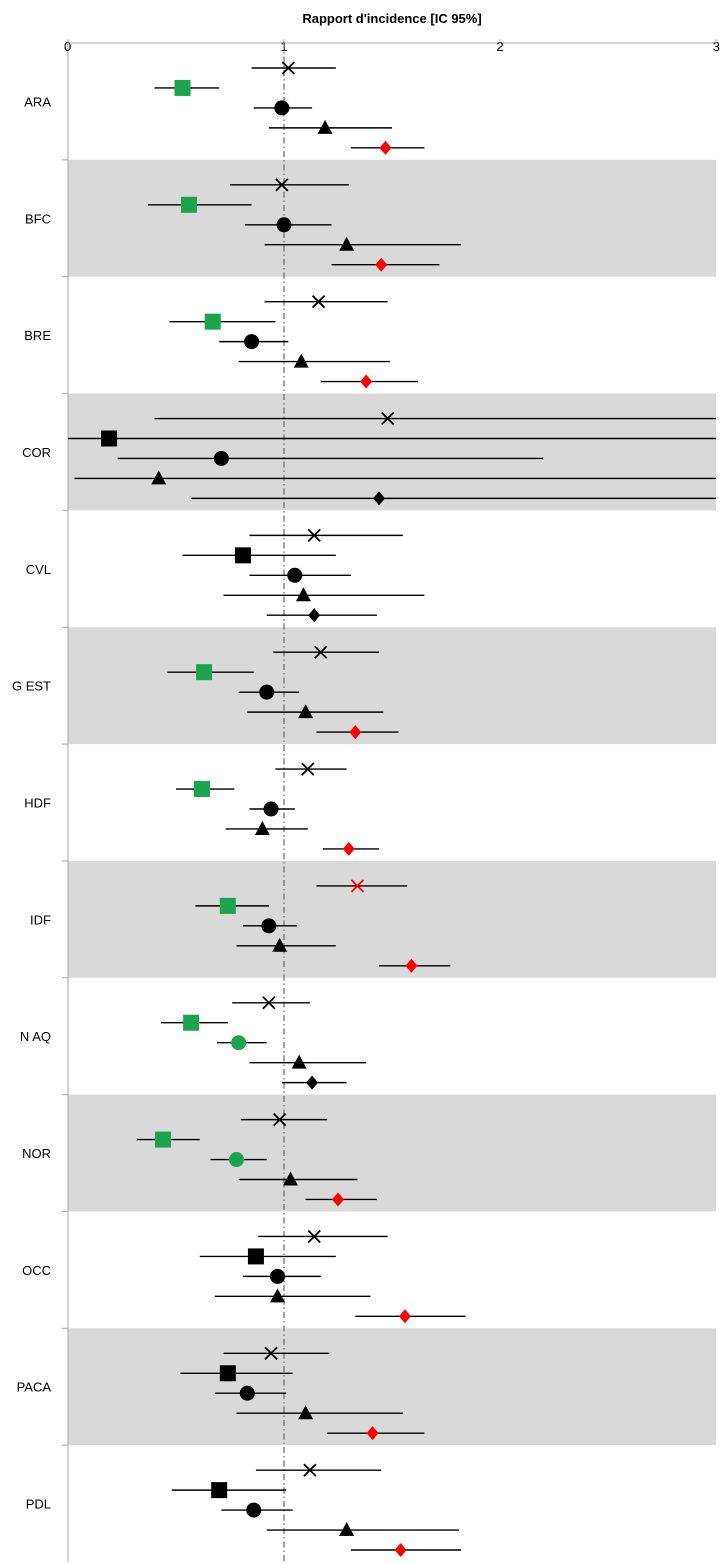  Describe the element at coordinates (392, 919) in the screenshot. I see `row-band-idf` at that location.